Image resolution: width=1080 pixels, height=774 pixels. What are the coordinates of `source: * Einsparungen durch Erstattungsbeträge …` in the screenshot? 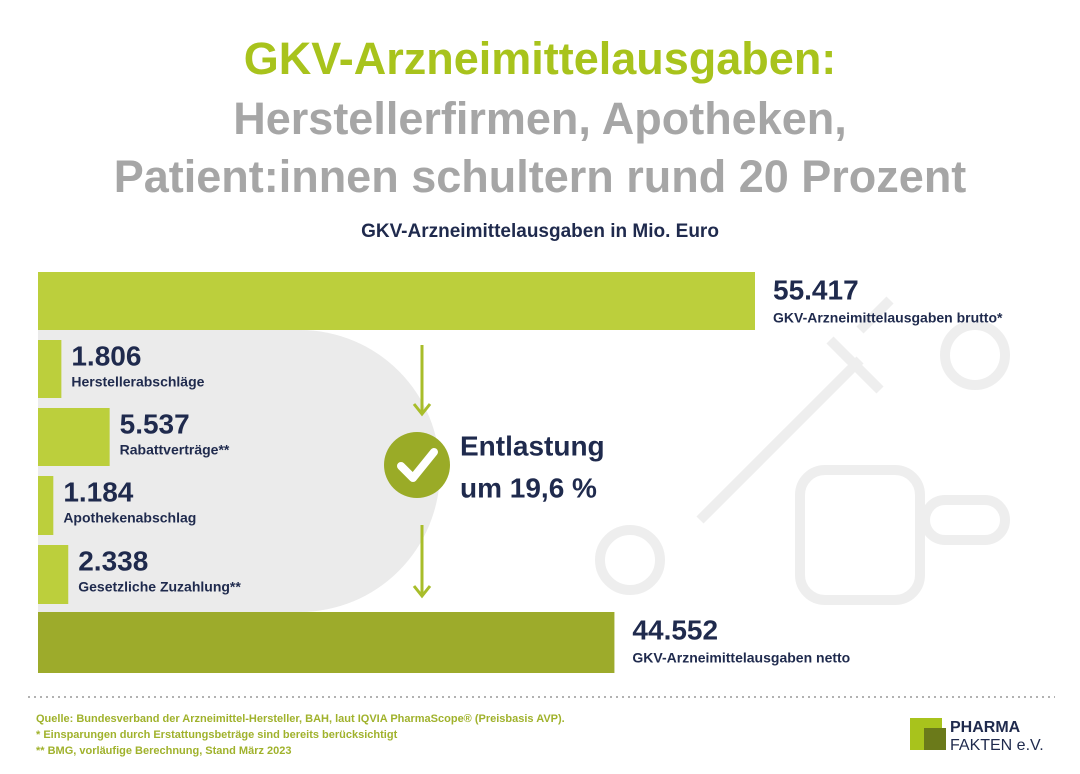 It's located at (217, 735).